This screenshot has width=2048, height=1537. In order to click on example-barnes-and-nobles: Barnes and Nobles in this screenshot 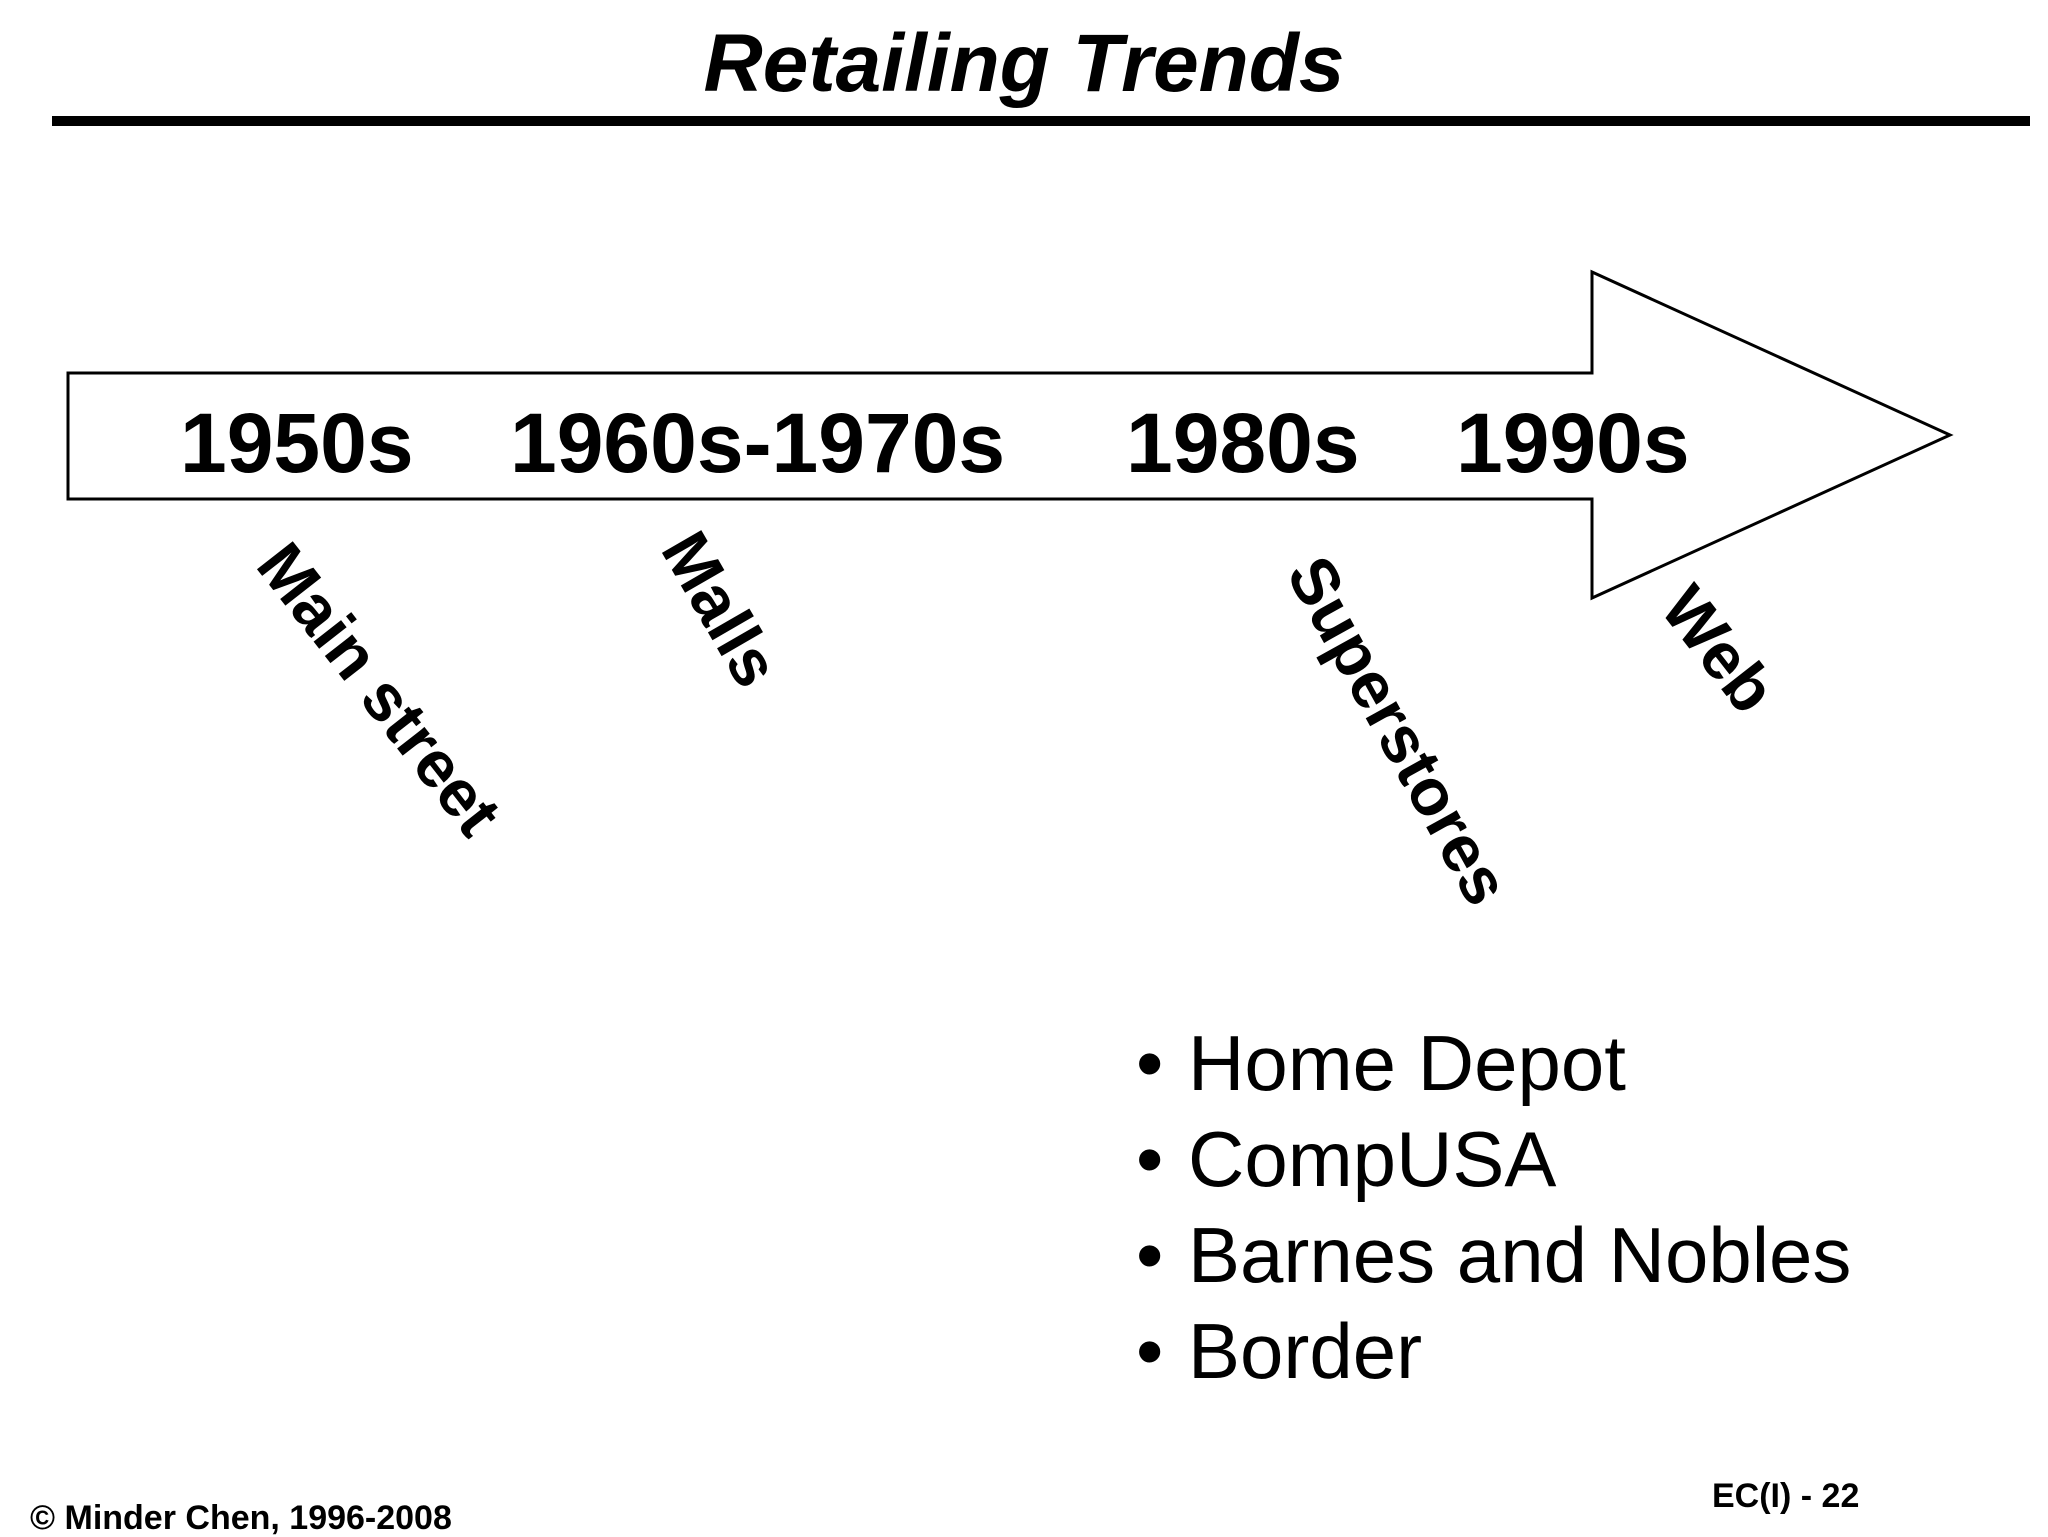, I will do `click(1520, 1255)`.